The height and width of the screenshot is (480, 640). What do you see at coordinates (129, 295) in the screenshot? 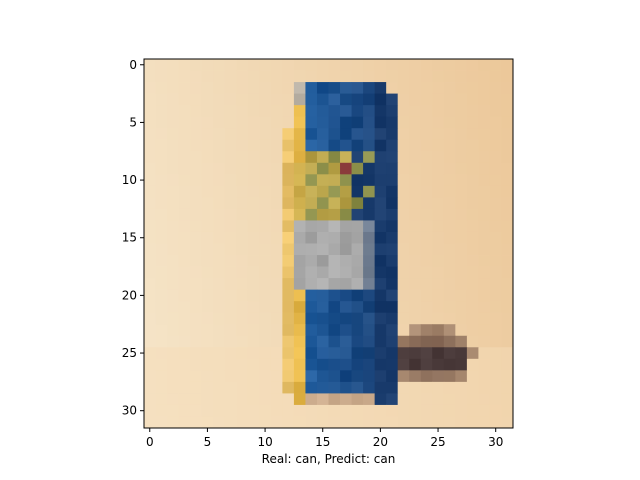
I see `y-tick-label: 20` at bounding box center [129, 295].